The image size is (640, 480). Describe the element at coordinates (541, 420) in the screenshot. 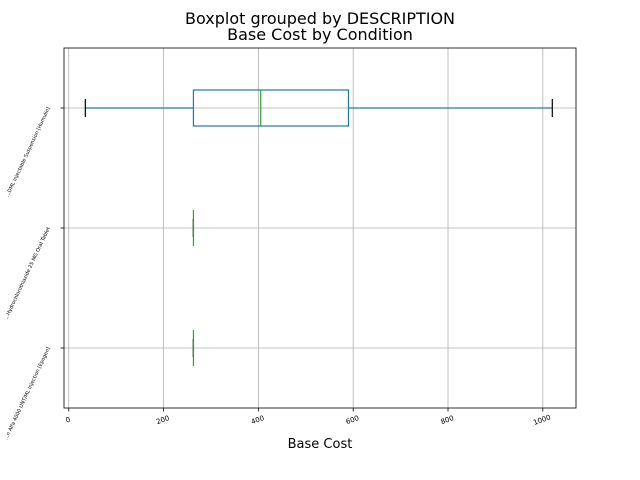

I see `x-tick-label: 1000` at that location.